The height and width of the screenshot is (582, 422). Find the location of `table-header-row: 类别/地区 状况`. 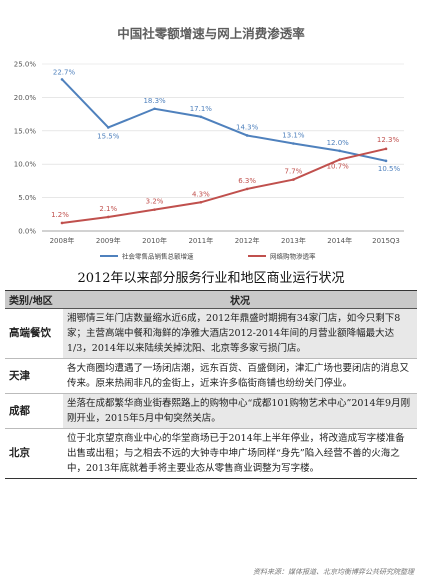

table-header-row: 类别/地区 状况 is located at coordinates (211, 299).